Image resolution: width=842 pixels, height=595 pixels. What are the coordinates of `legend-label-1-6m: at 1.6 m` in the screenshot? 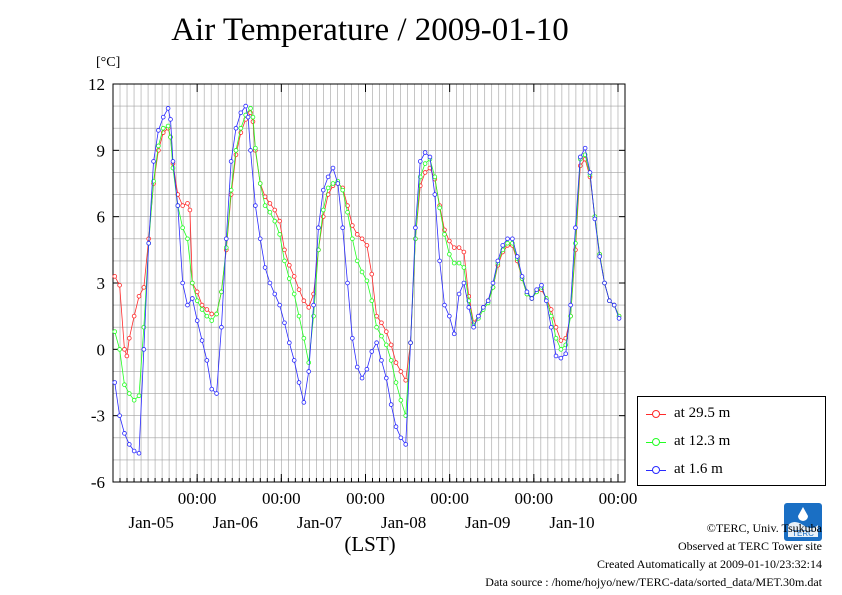 It's located at (698, 469).